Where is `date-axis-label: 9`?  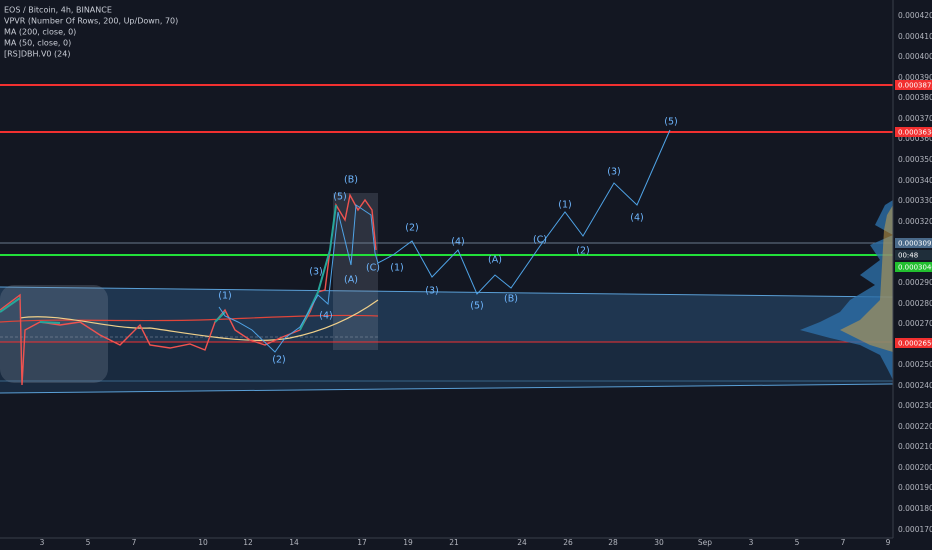
date-axis-label: 9 is located at coordinates (888, 542).